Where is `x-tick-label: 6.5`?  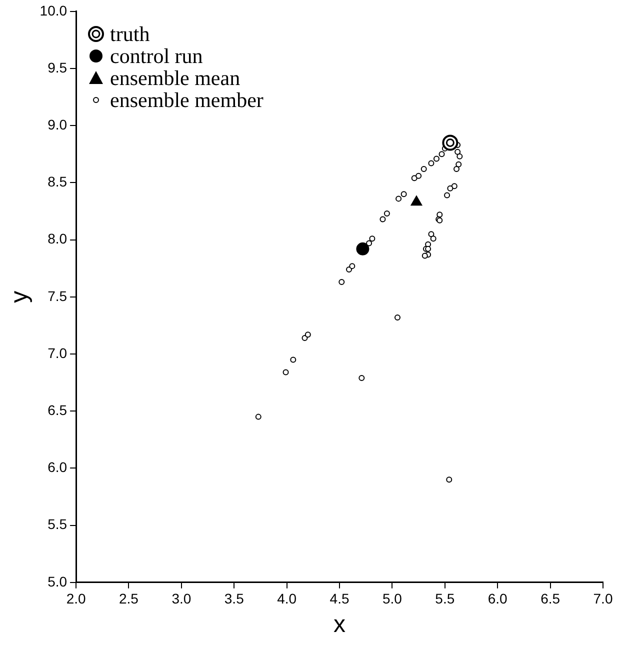 x-tick-label: 6.5 is located at coordinates (550, 598).